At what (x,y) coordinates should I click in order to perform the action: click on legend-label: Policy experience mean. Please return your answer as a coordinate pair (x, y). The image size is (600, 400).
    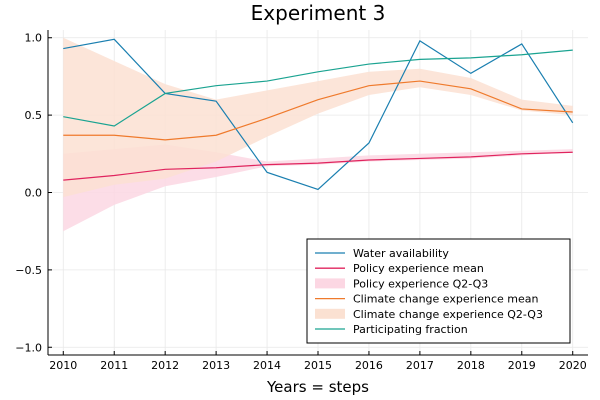
    Looking at the image, I should click on (418, 268).